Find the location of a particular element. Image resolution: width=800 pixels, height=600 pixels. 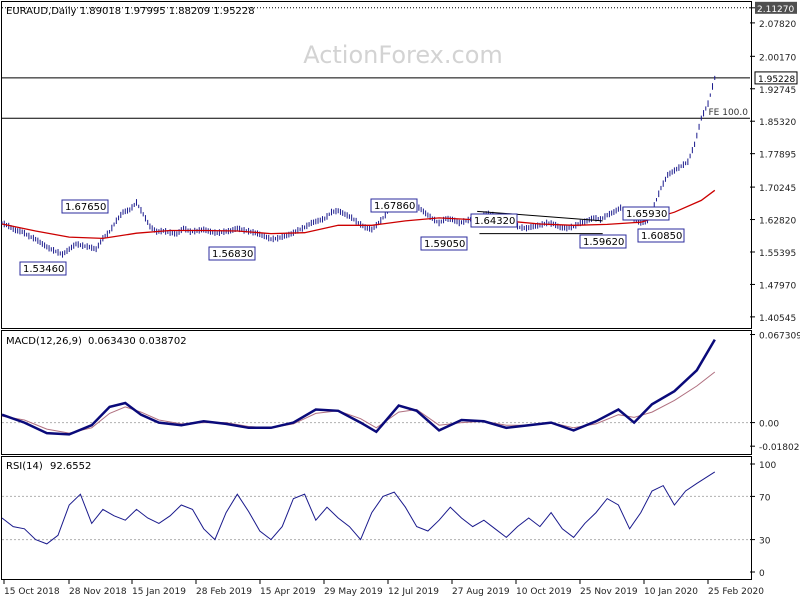

rsi-layer is located at coordinates (375, 508).